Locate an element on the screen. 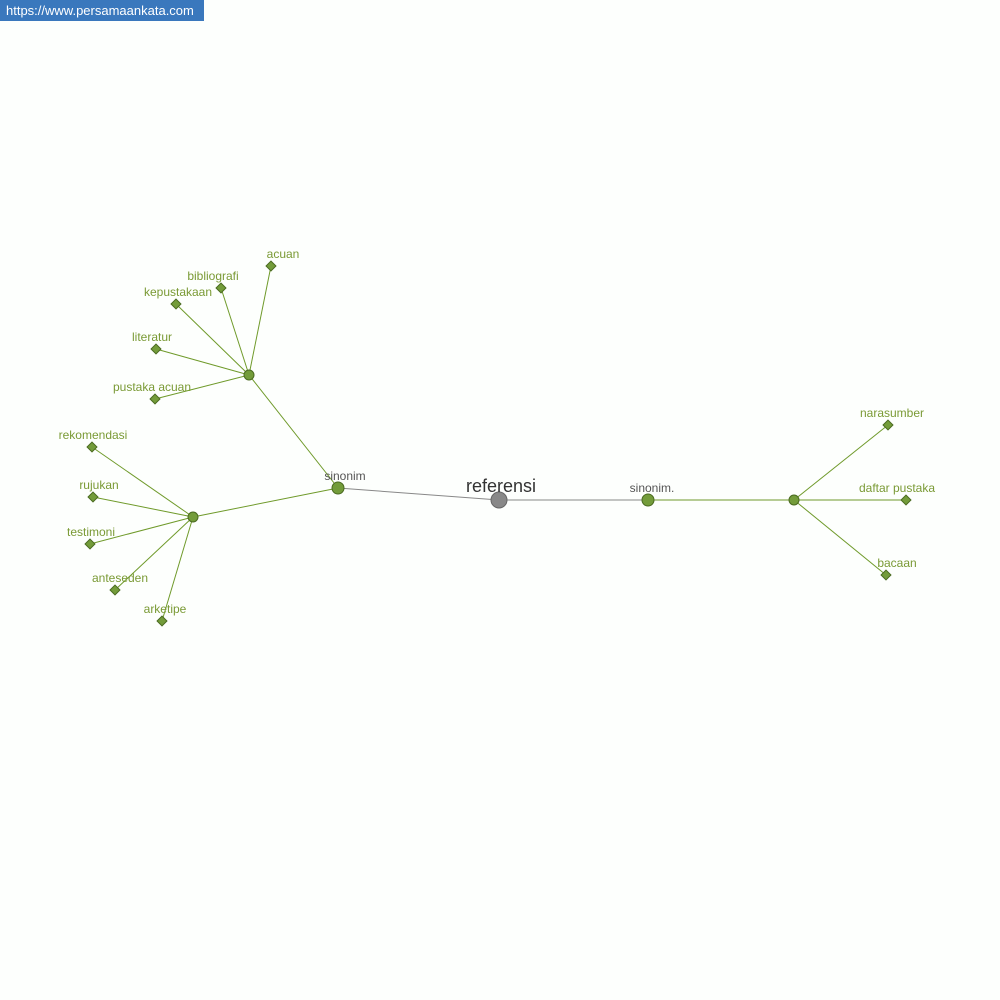  branch-label: sinonim. is located at coordinates (652, 488).